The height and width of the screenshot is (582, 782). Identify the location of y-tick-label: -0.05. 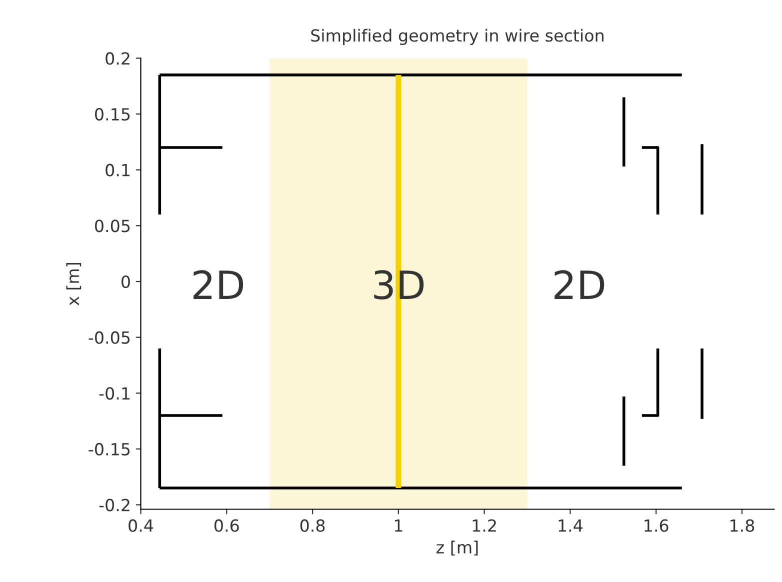
(109, 337).